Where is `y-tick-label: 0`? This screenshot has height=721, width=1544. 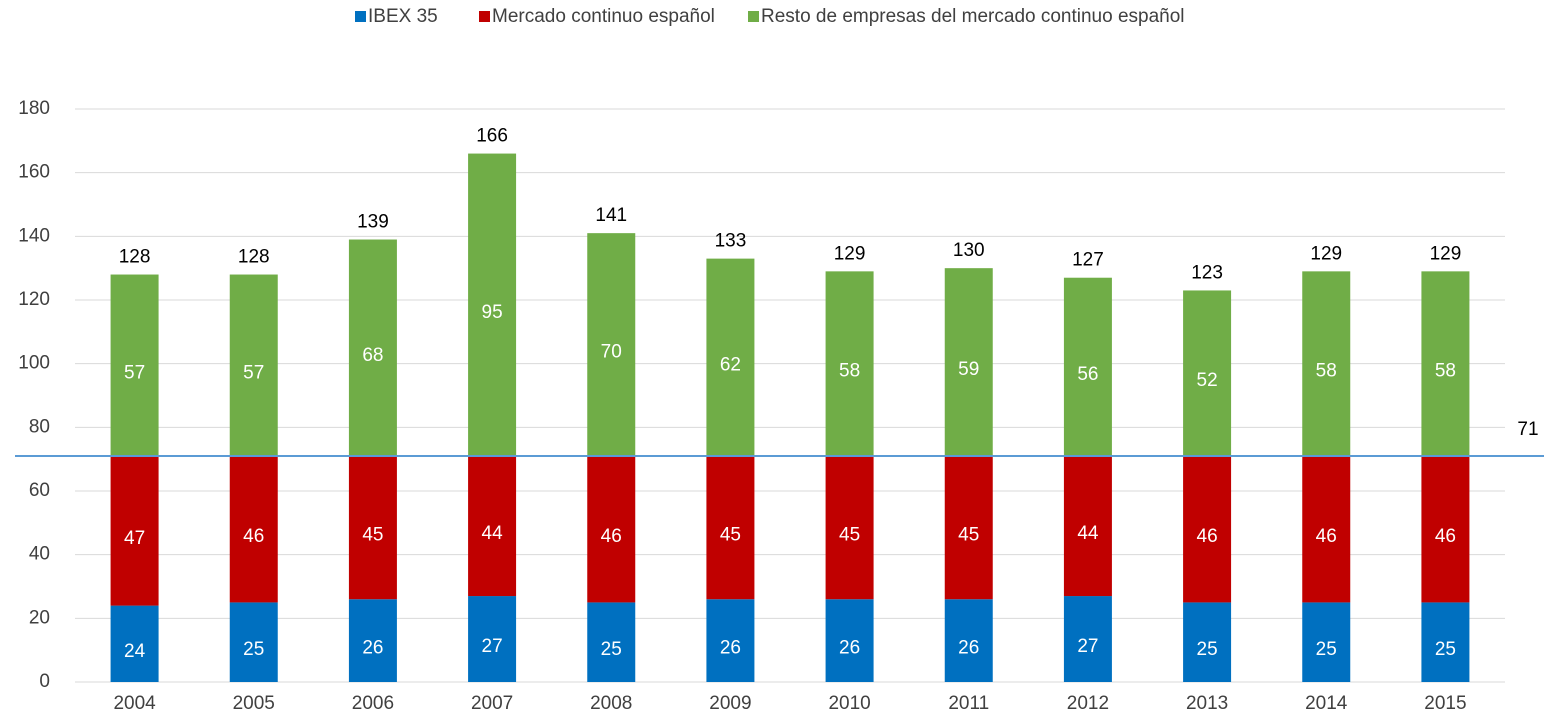
y-tick-label: 0 is located at coordinates (44, 681).